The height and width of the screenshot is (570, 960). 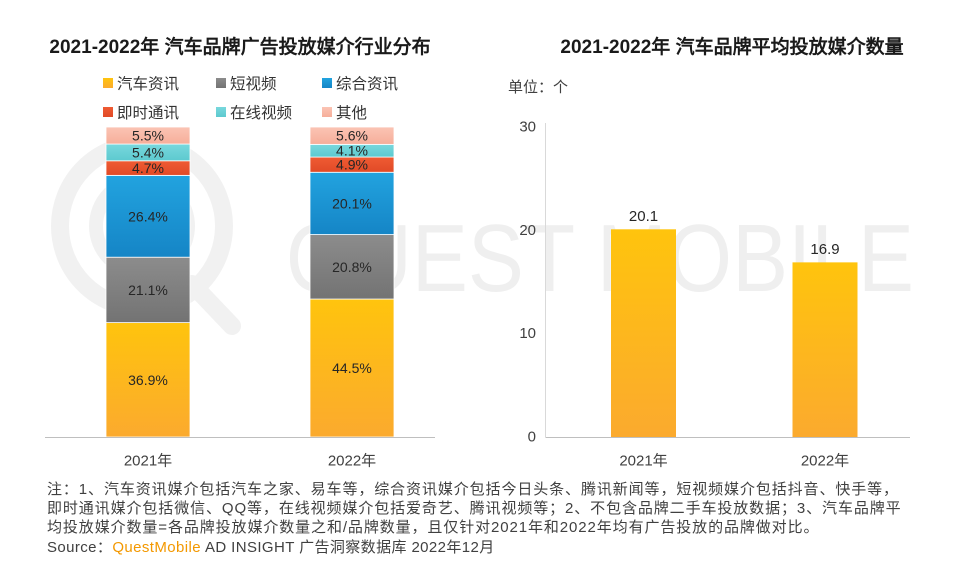 I want to click on data-label: 5.5%, so click(x=148, y=136).